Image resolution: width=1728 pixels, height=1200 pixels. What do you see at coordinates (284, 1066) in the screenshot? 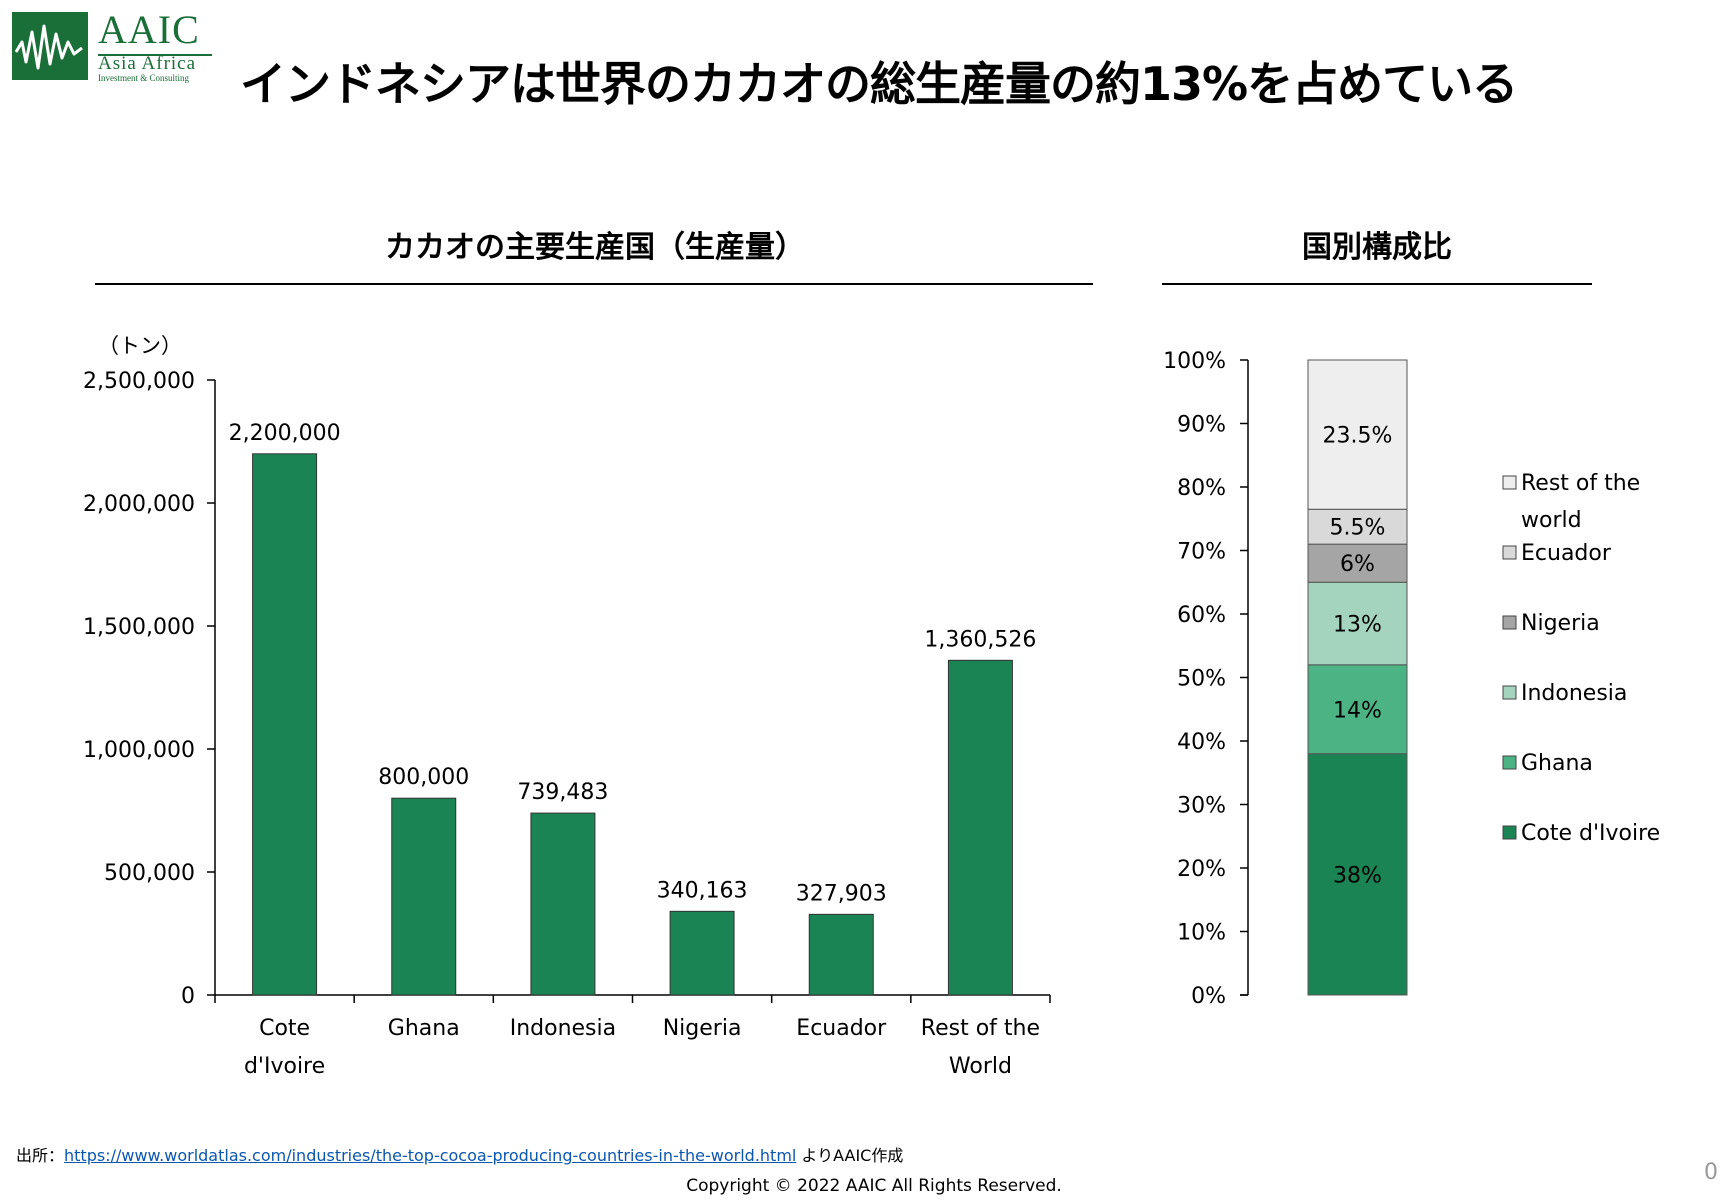
I see `x-category-label: d'Ivoire` at bounding box center [284, 1066].